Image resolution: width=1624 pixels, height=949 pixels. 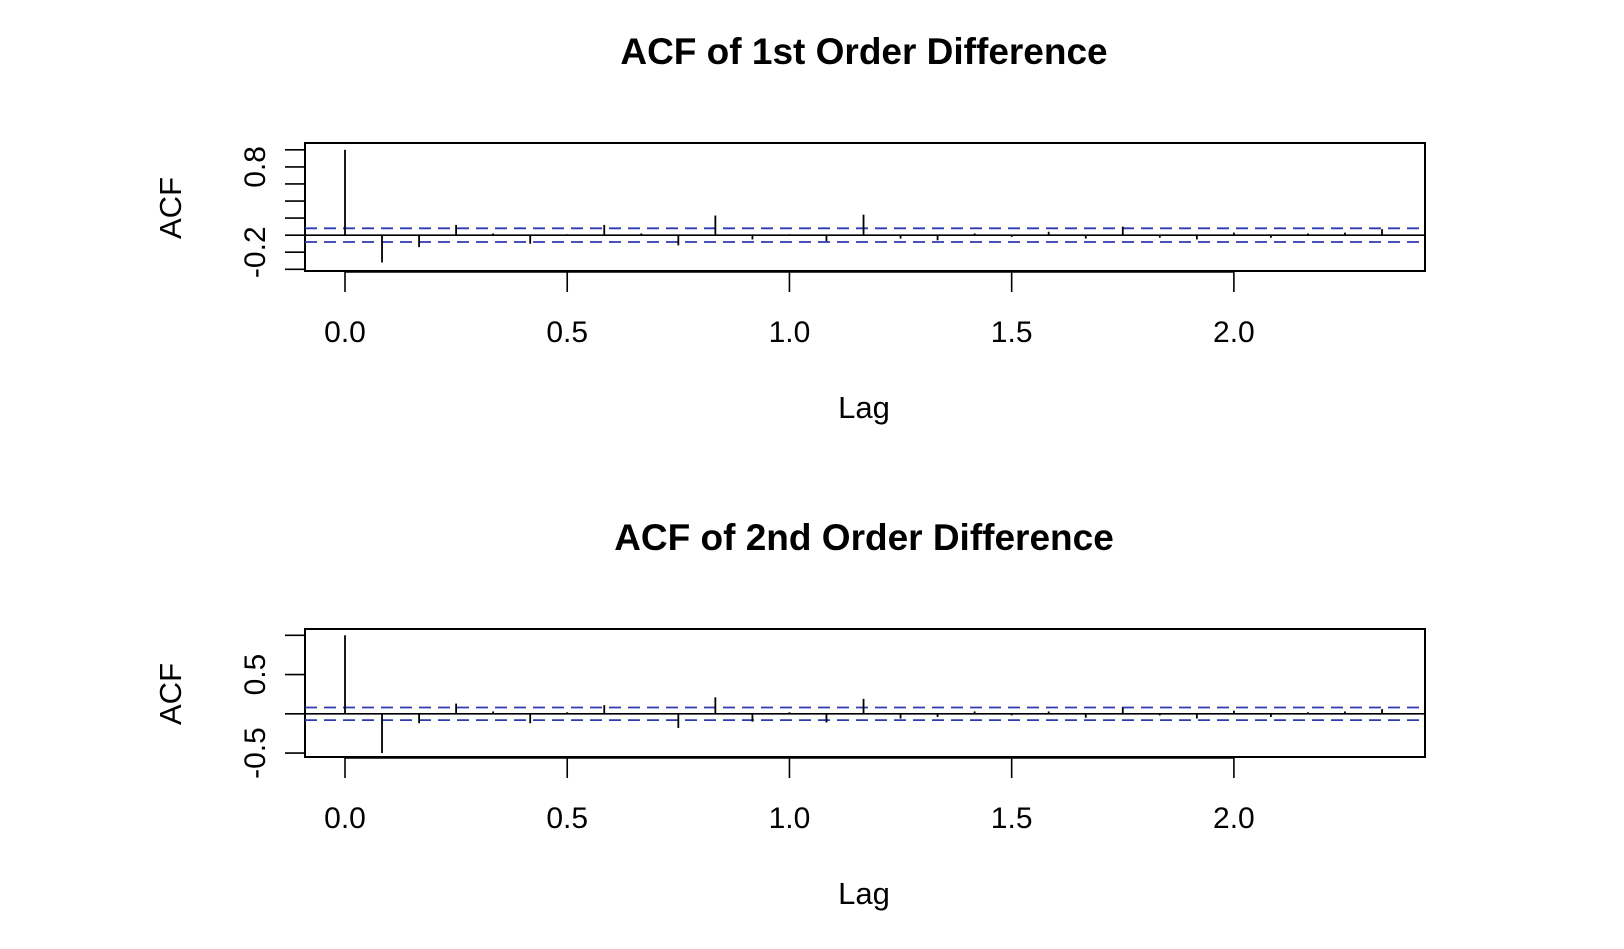 What do you see at coordinates (1234, 818) in the screenshot?
I see `panel-2-x-tick-label-4: 2.0` at bounding box center [1234, 818].